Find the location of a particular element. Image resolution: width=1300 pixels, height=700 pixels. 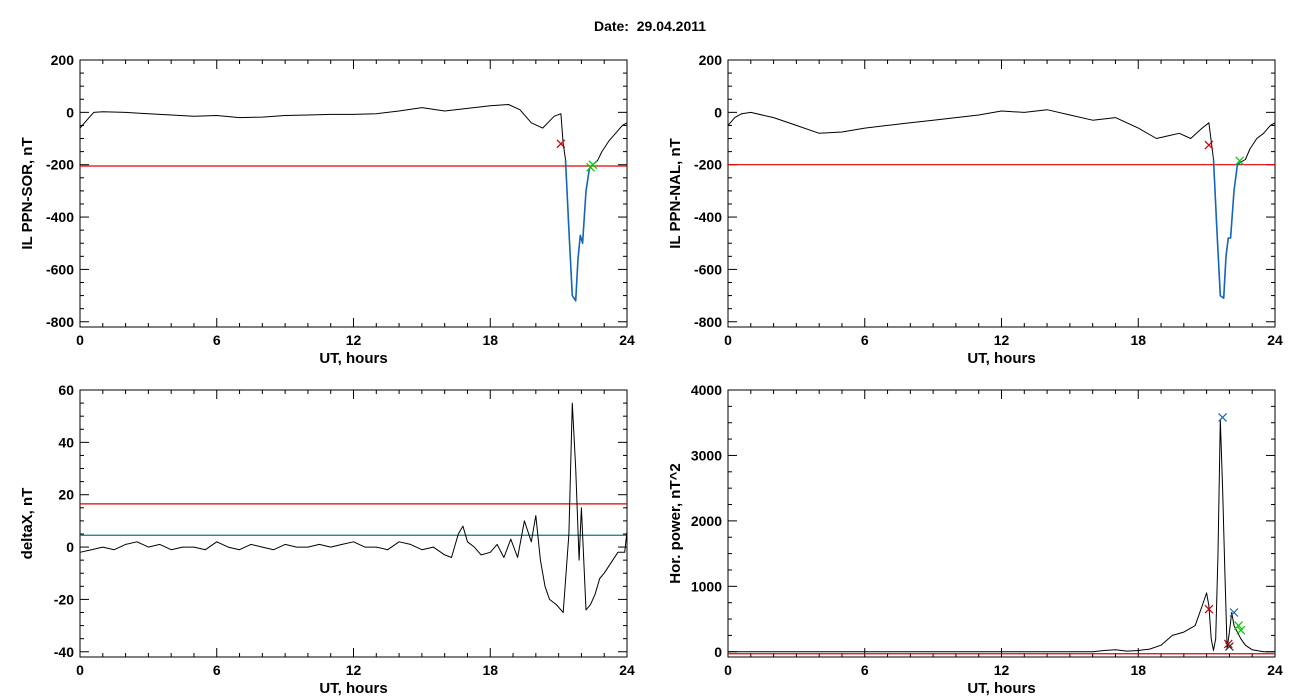

y-tick-label: 4000 is located at coordinates (706, 390).